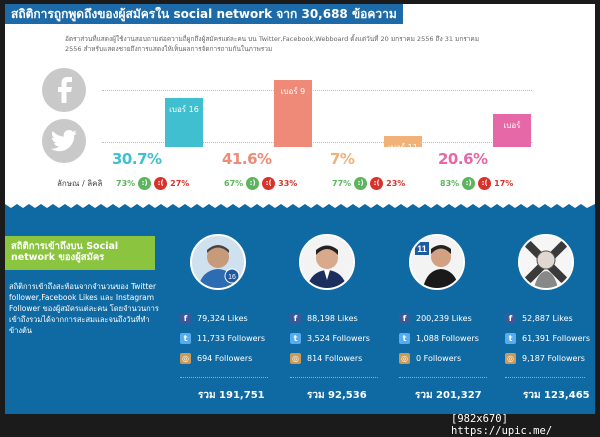 The image size is (600, 437). I want to click on dislike-percent: 33%, so click(288, 183).